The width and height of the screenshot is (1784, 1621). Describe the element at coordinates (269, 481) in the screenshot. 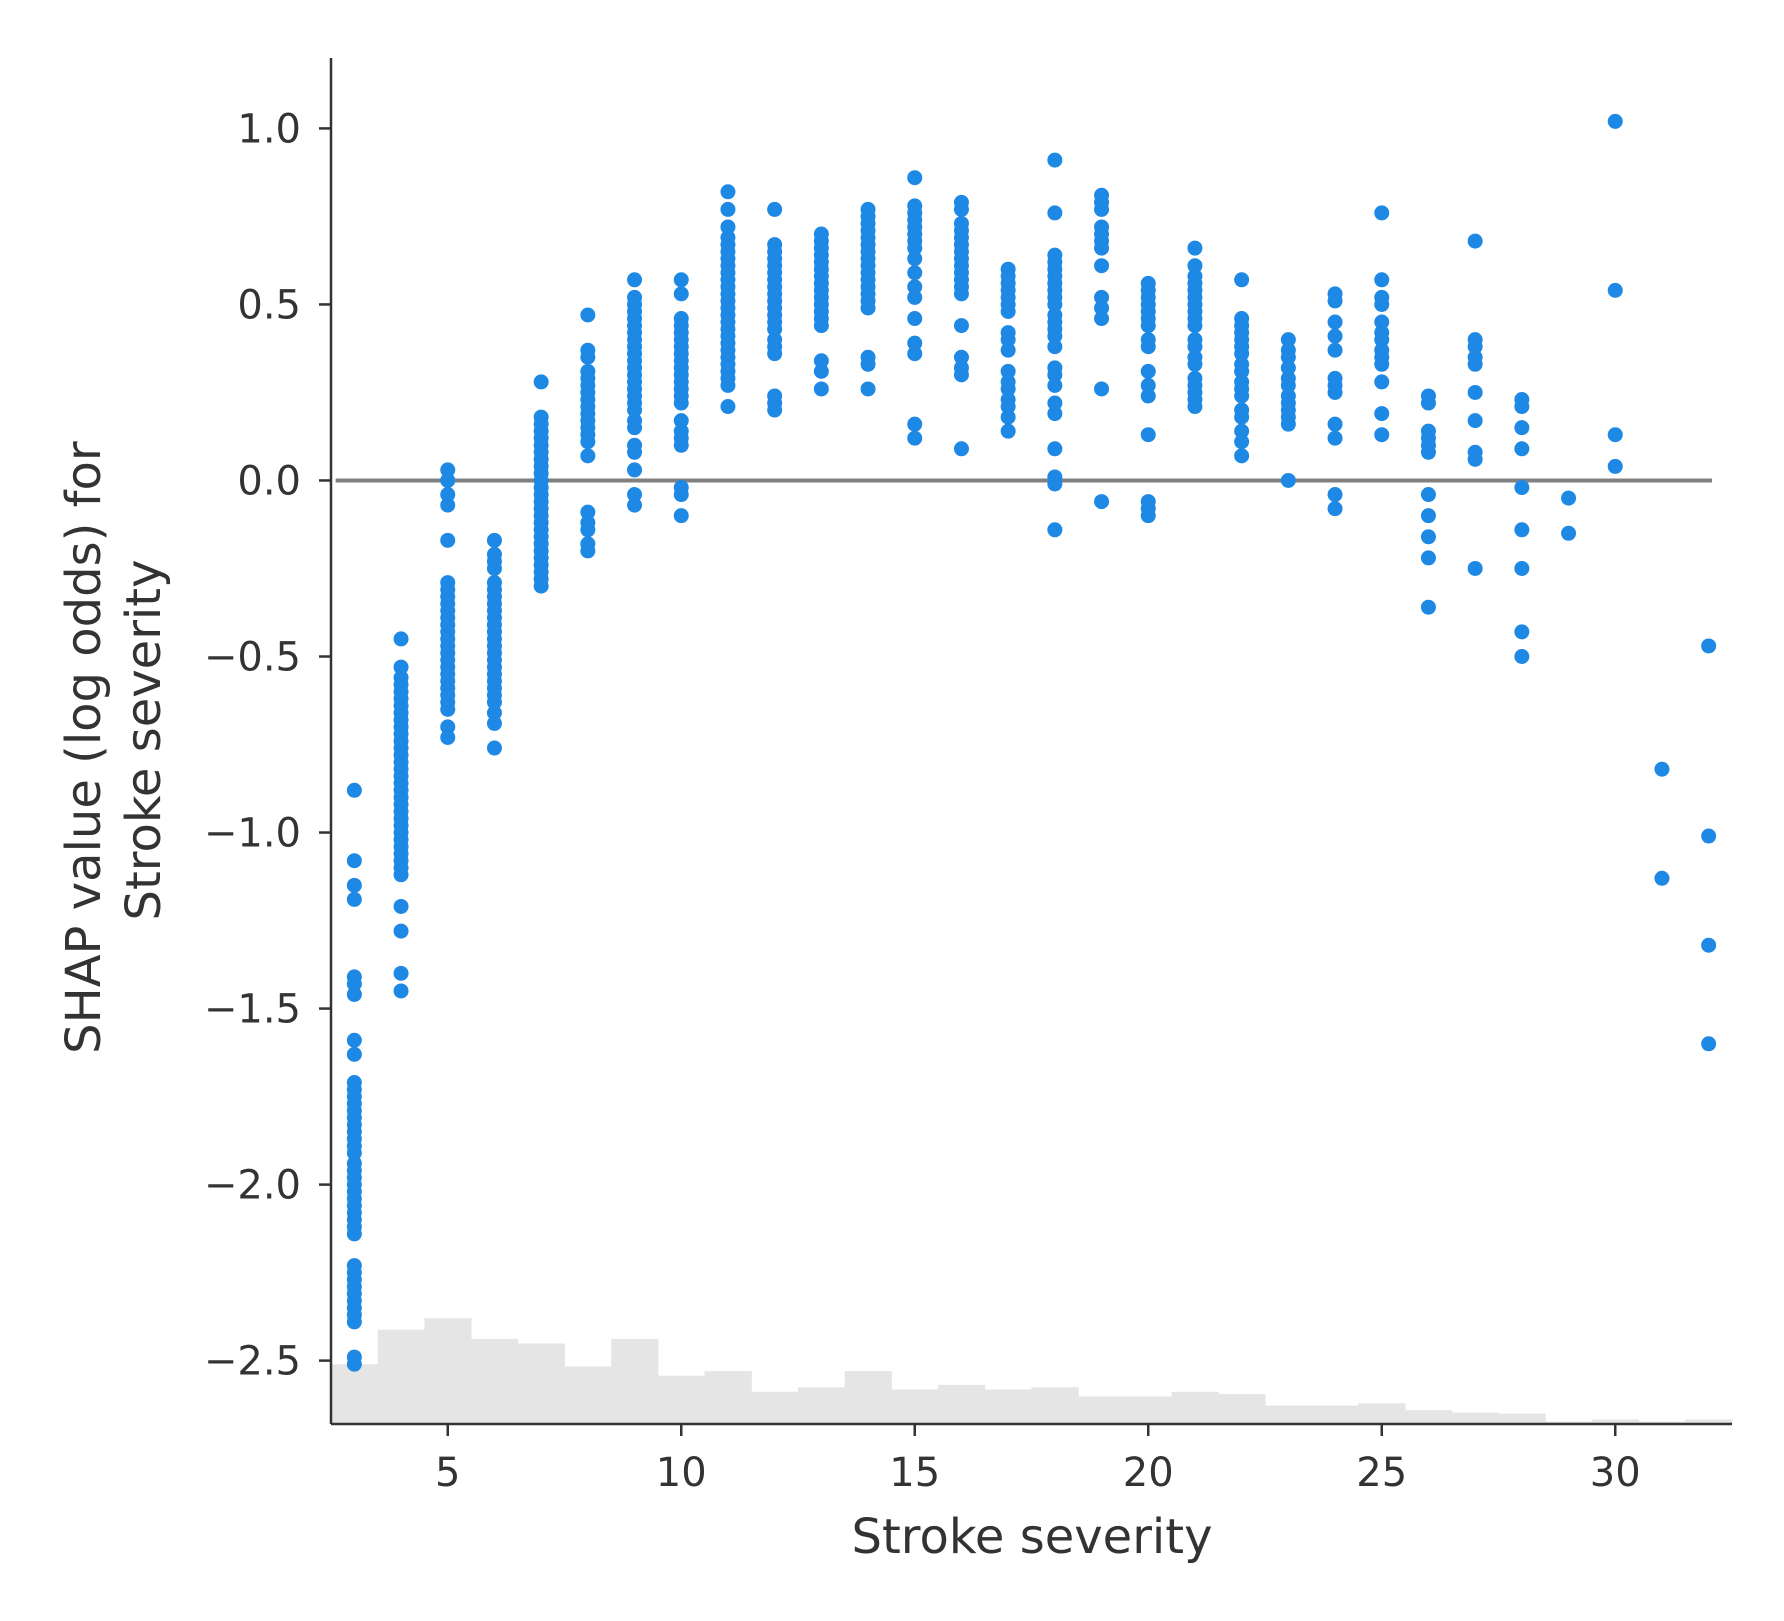

I see `y-tick-label: 0.0` at that location.